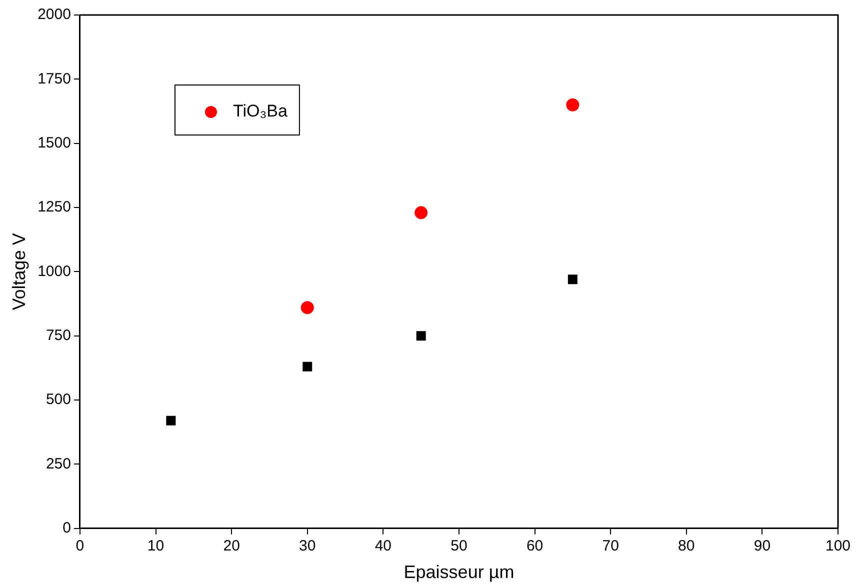 This screenshot has width=858, height=588. Describe the element at coordinates (762, 546) in the screenshot. I see `x-tick-label: 90` at that location.